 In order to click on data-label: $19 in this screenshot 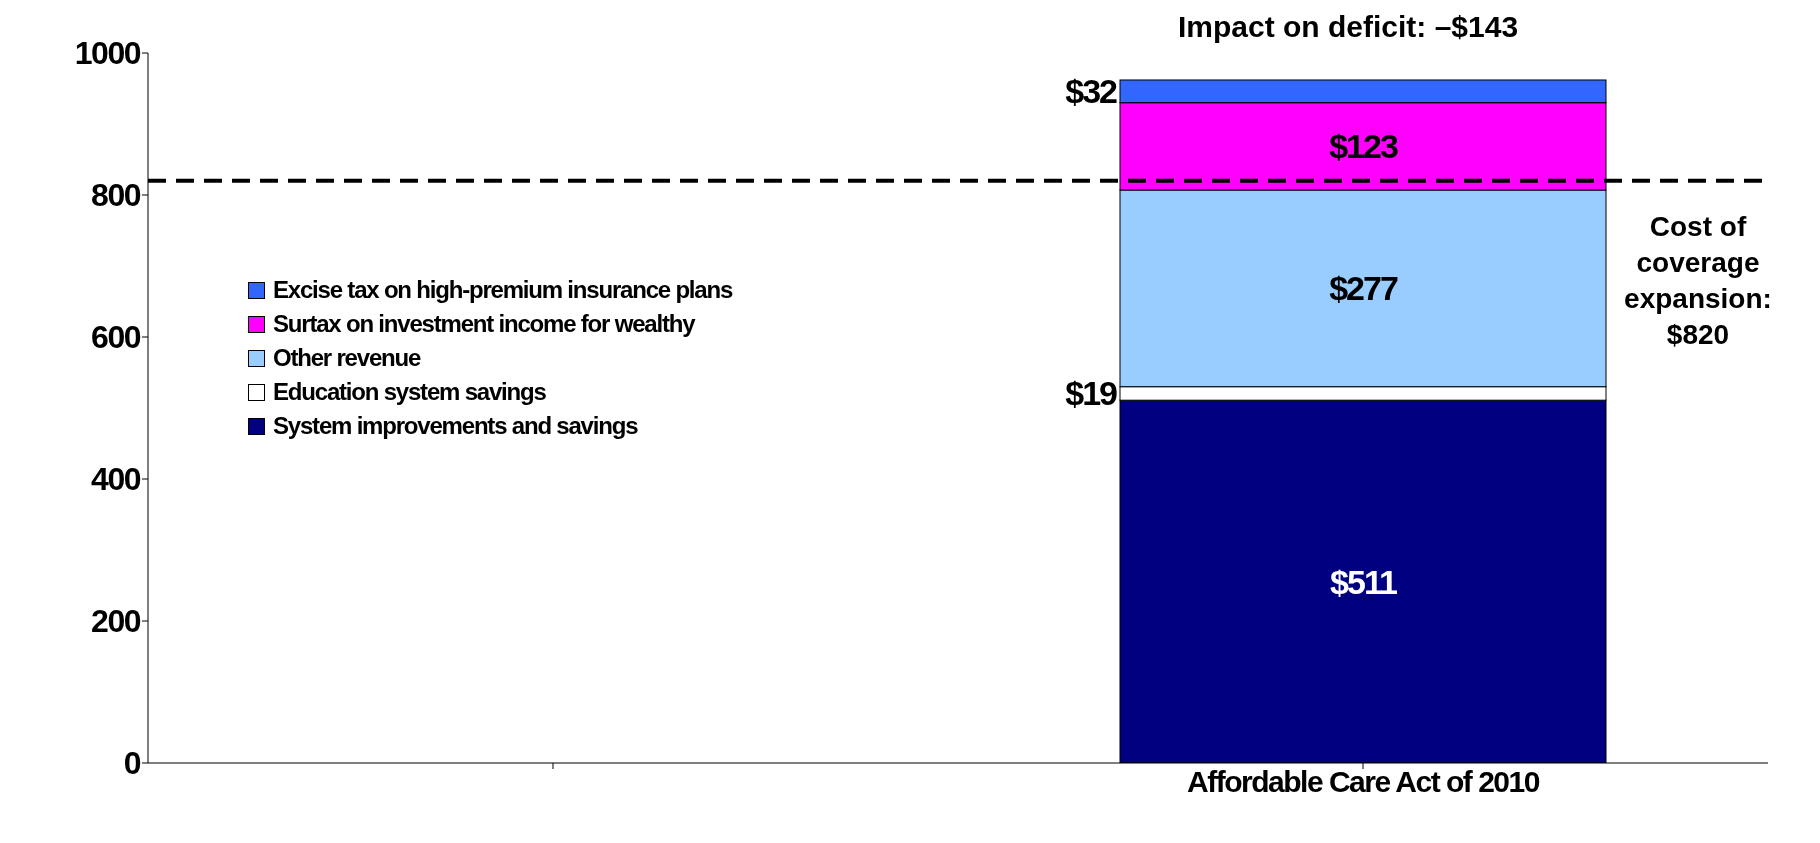, I will do `click(1091, 393)`.